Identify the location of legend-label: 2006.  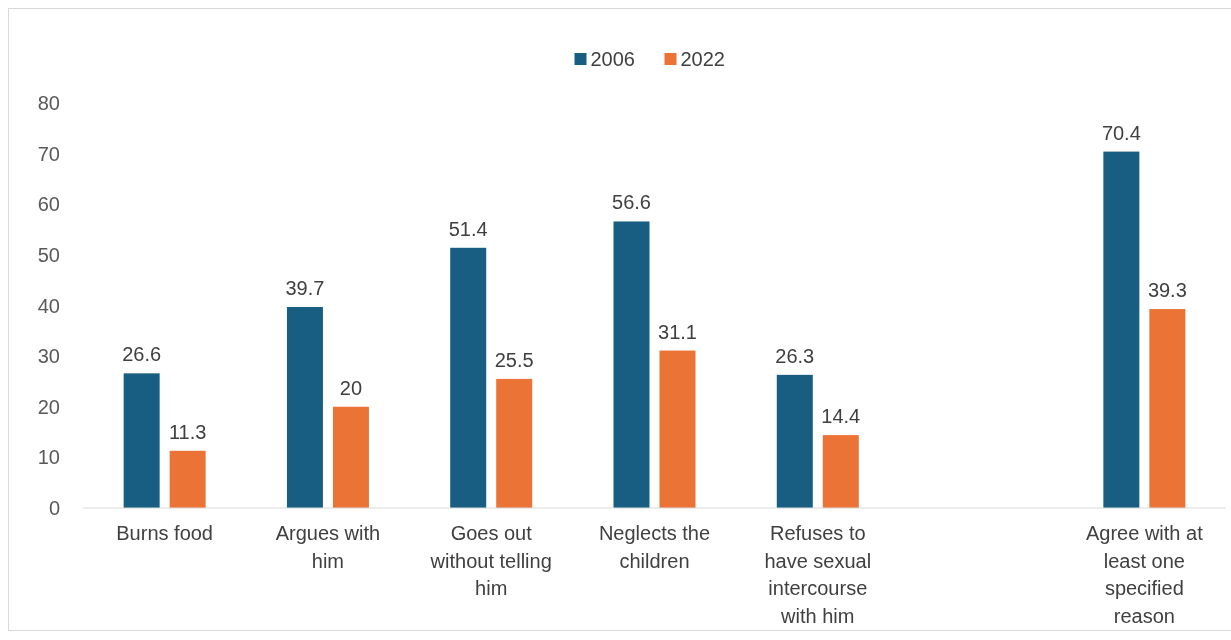
(612, 59).